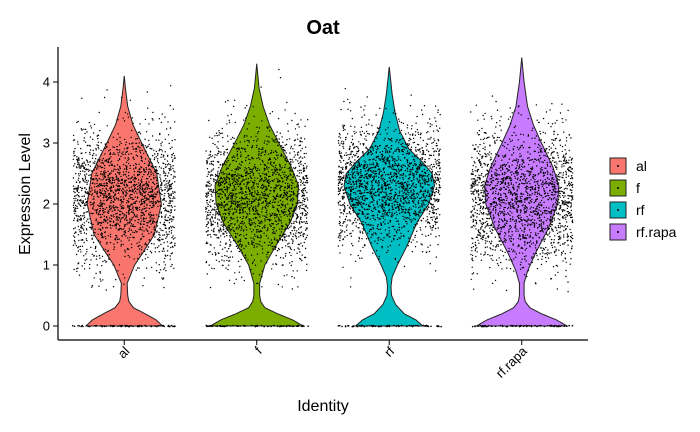  I want to click on legend: al f rf rf.rapa, so click(643, 199).